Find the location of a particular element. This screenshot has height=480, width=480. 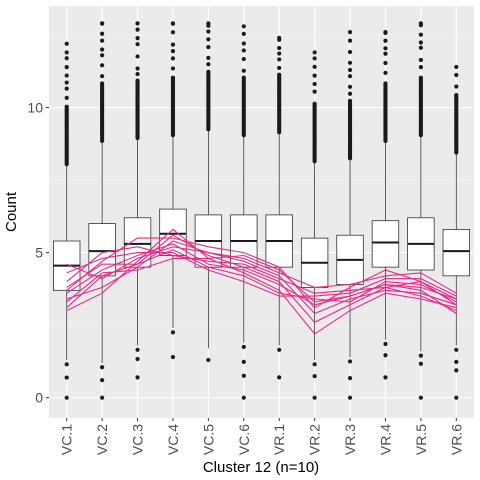

box-VR.6 is located at coordinates (456, 232).